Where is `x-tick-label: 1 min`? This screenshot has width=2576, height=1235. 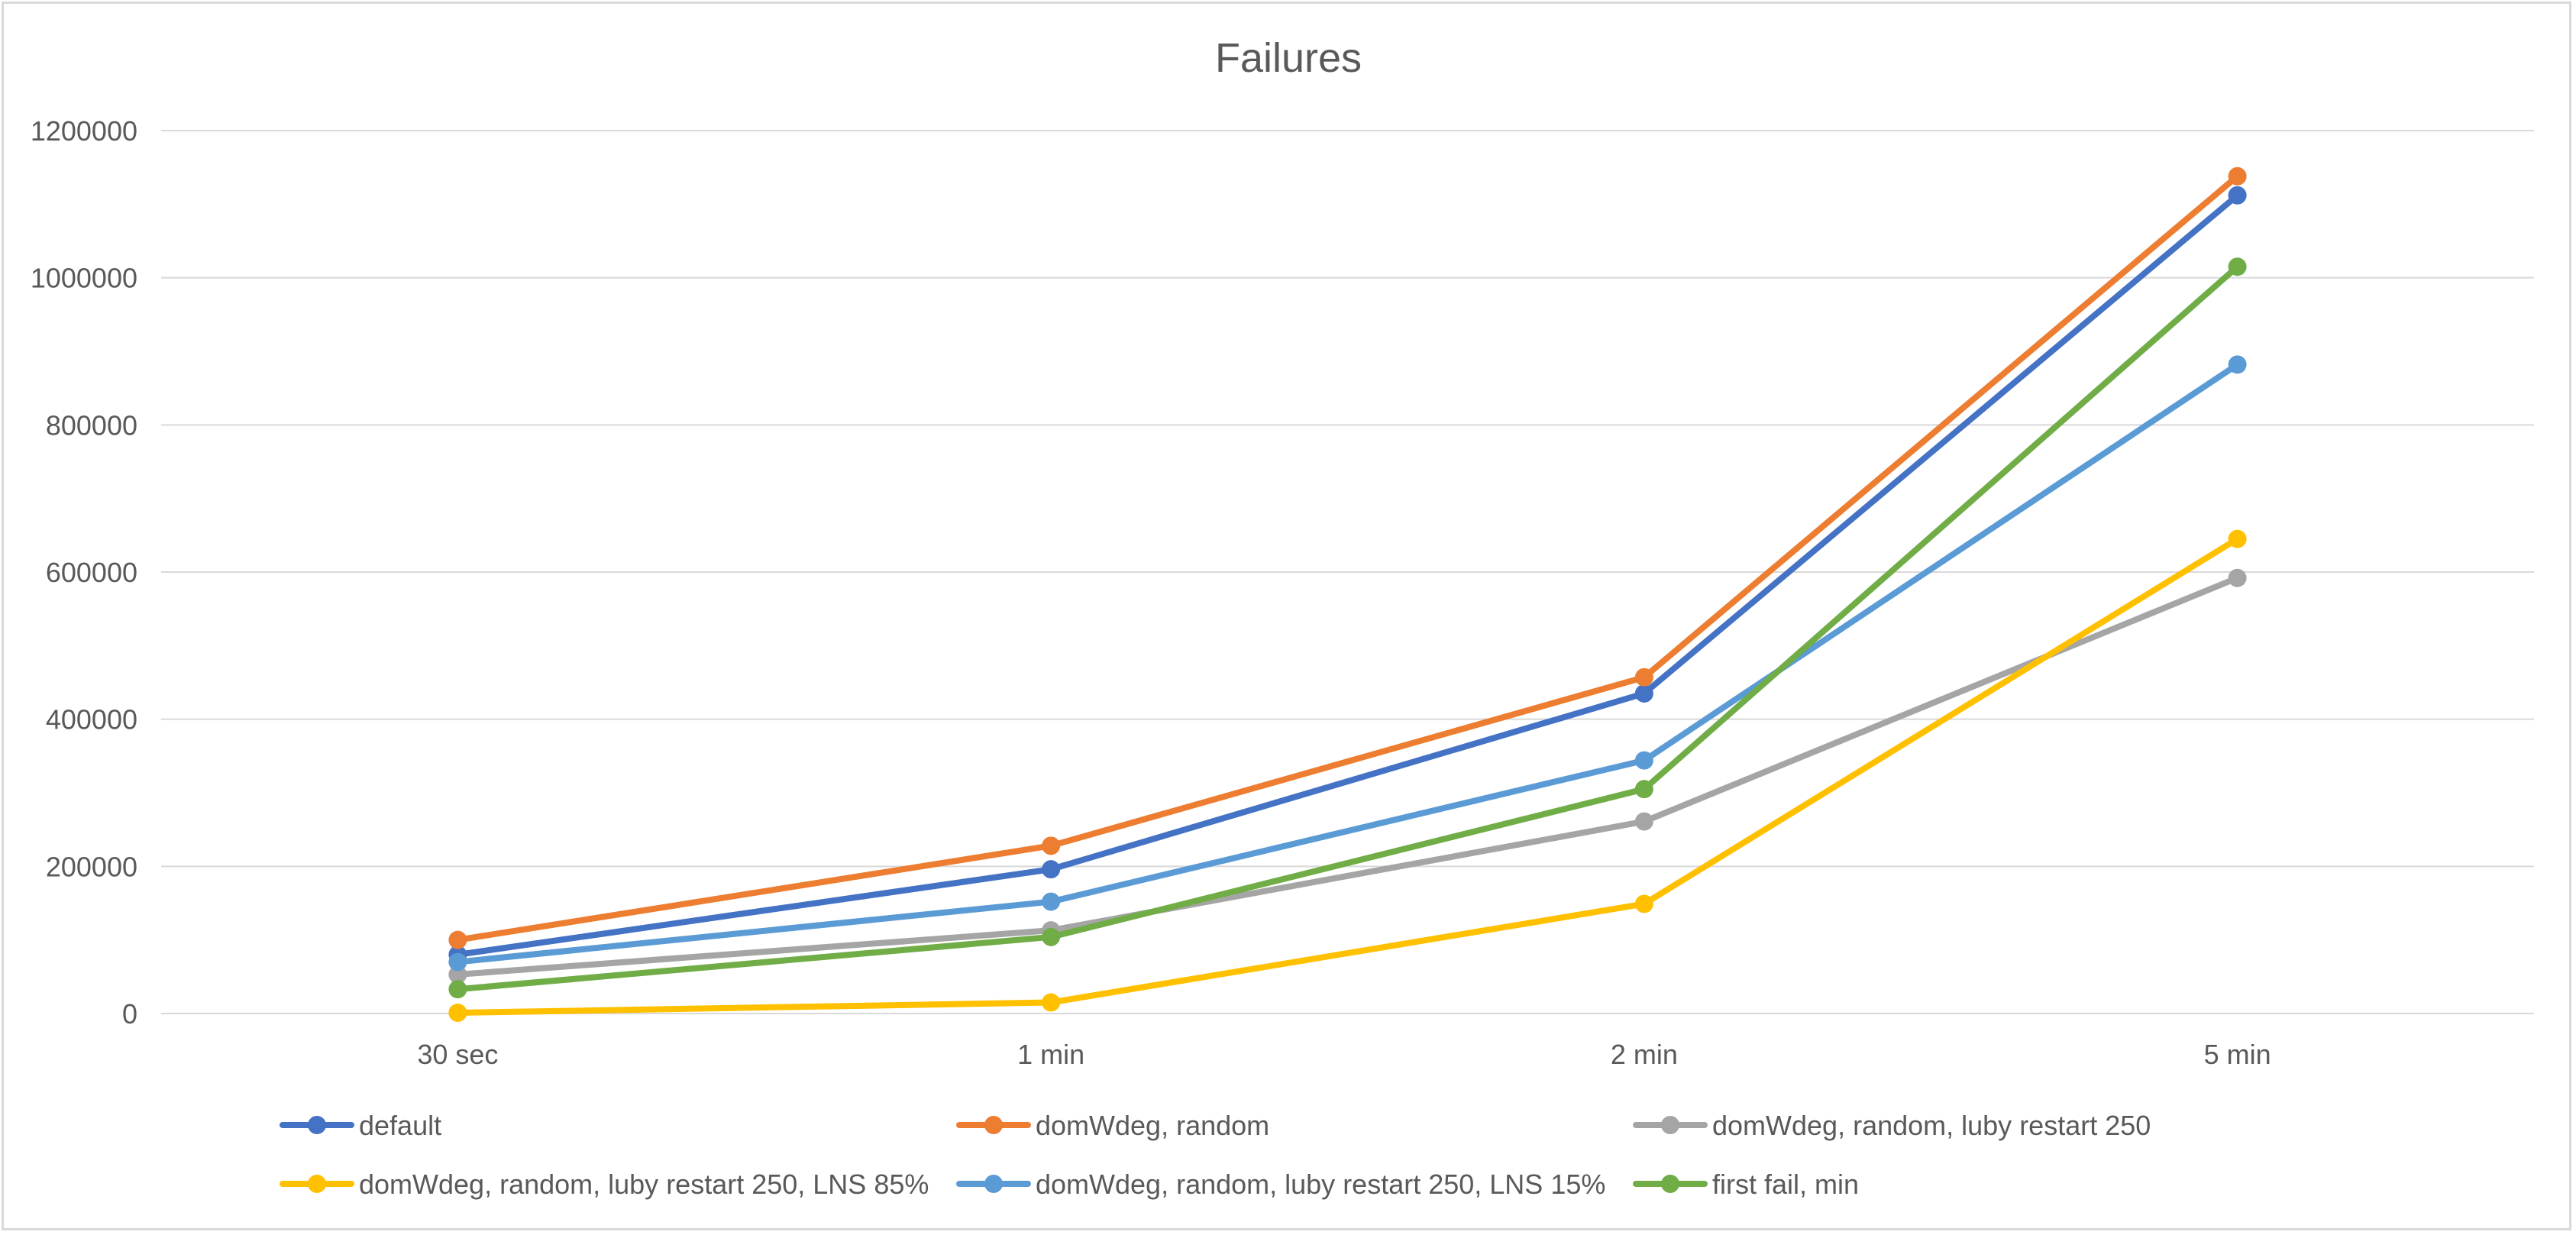
x-tick-label: 1 min is located at coordinates (1050, 1054).